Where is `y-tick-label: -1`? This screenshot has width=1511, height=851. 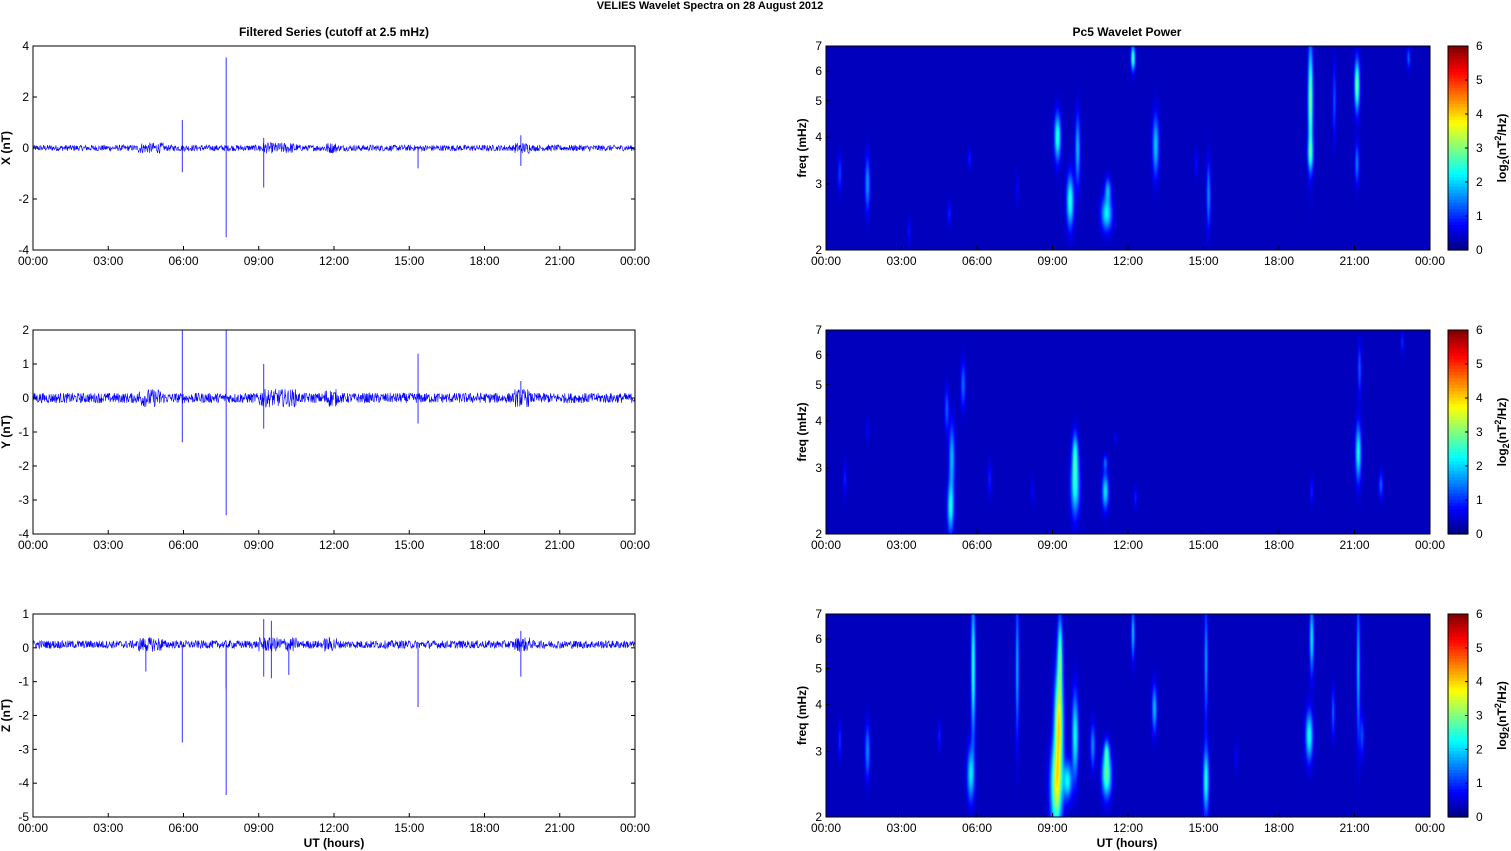
y-tick-label: -1 is located at coordinates (23, 682).